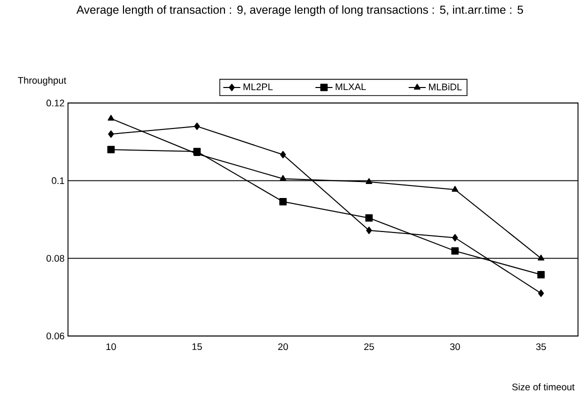 This screenshot has height=405, width=581. What do you see at coordinates (111, 346) in the screenshot?
I see `x-tick-label: 10` at bounding box center [111, 346].